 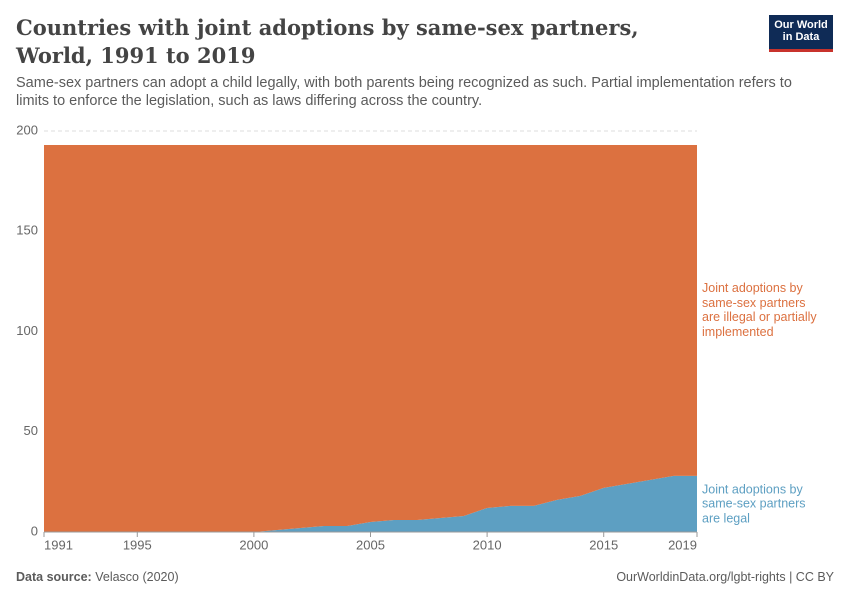 I want to click on x-tick-label: 2010, so click(x=487, y=544).